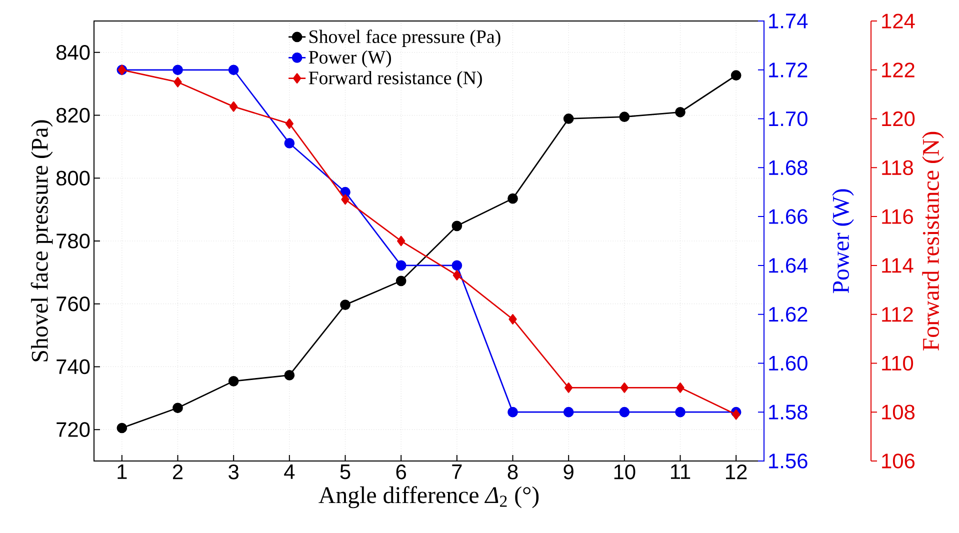 Image resolution: width=959 pixels, height=533 pixels. I want to click on y3-tick-label: 112, so click(897, 314).